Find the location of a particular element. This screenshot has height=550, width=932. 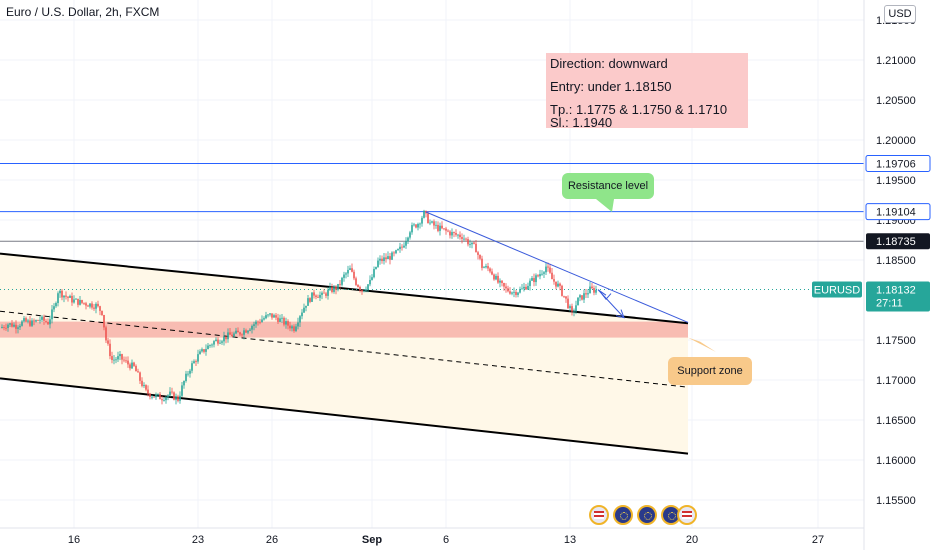

x-tick-label: Sep is located at coordinates (372, 540).